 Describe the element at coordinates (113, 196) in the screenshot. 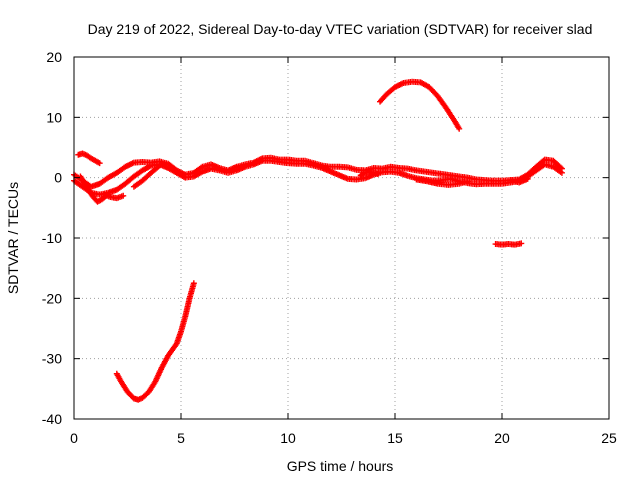

I see `series-dip-B` at that location.